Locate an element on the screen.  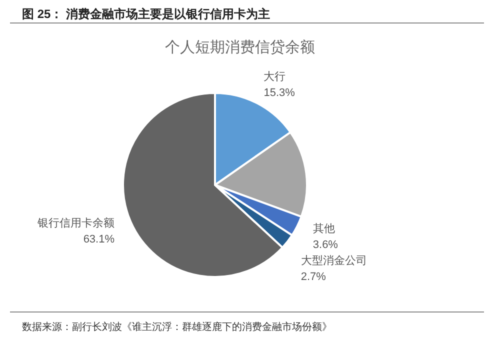
data-label: 3.6% is located at coordinates (325, 245).